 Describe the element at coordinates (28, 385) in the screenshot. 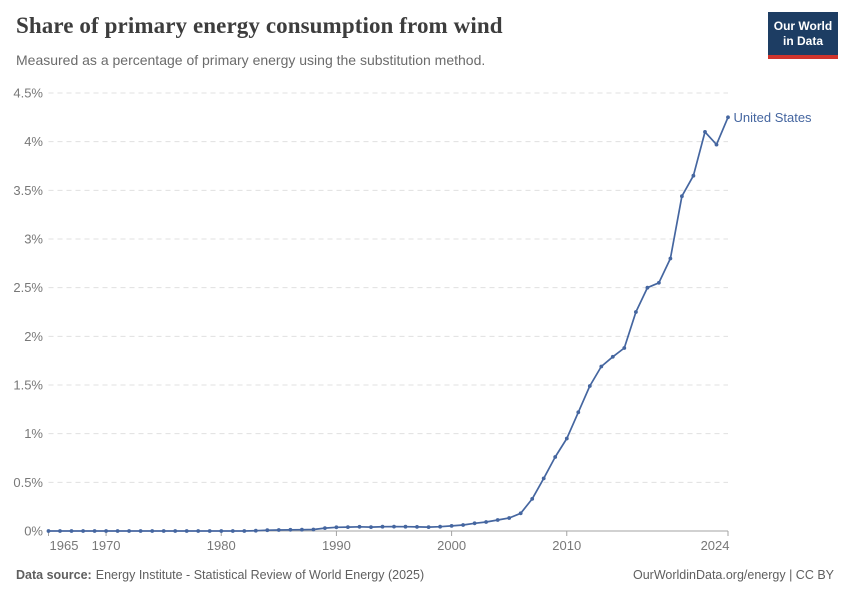

I see `y-tick-label: 1.5%` at that location.